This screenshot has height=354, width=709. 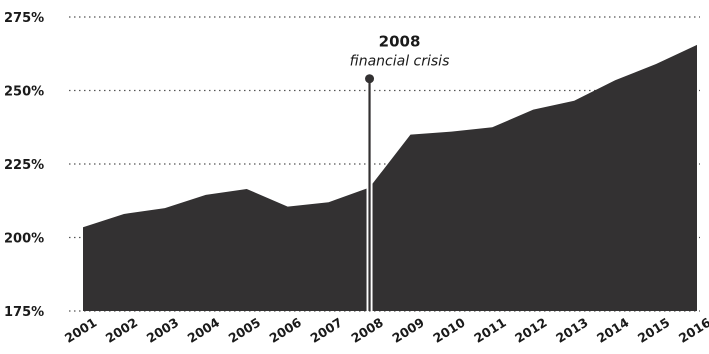 I want to click on x-tick-label: 2005, so click(x=244, y=330).